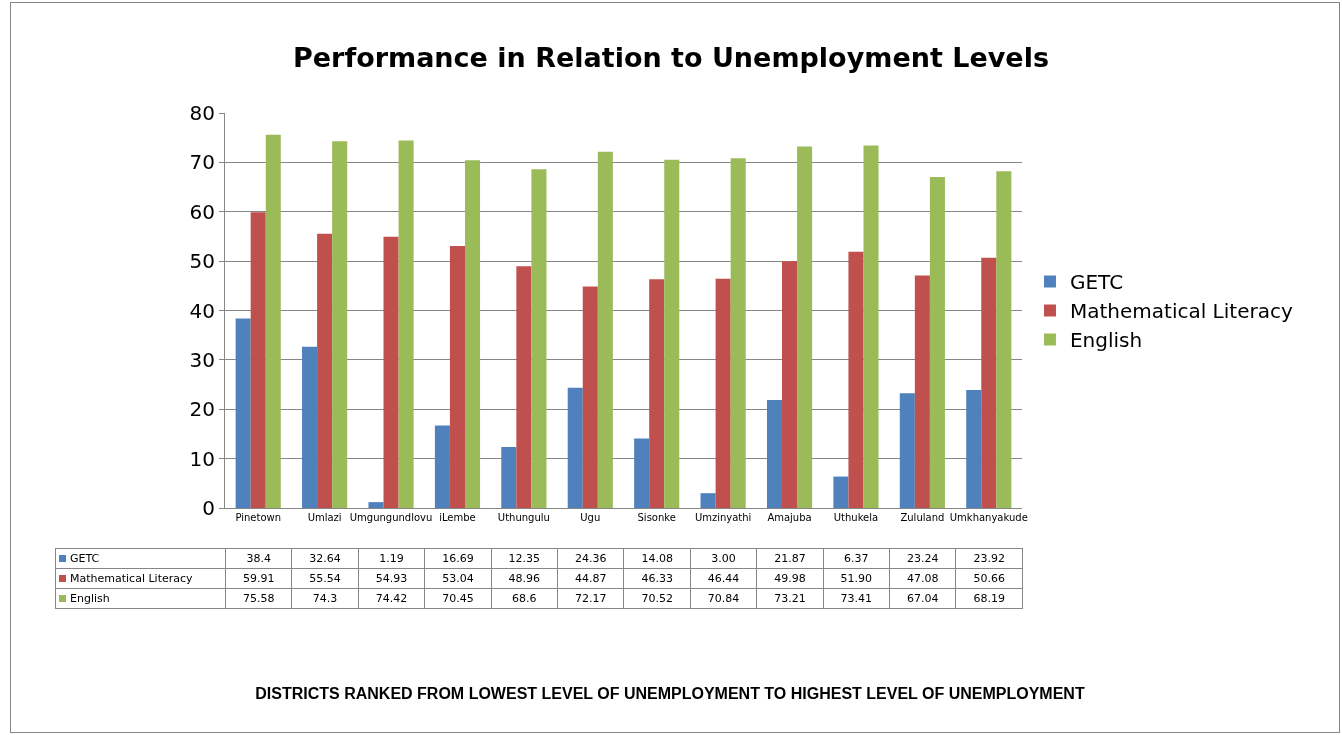 This screenshot has width=1342, height=735. Describe the element at coordinates (258, 558) in the screenshot. I see `data-label: 38.4` at that location.